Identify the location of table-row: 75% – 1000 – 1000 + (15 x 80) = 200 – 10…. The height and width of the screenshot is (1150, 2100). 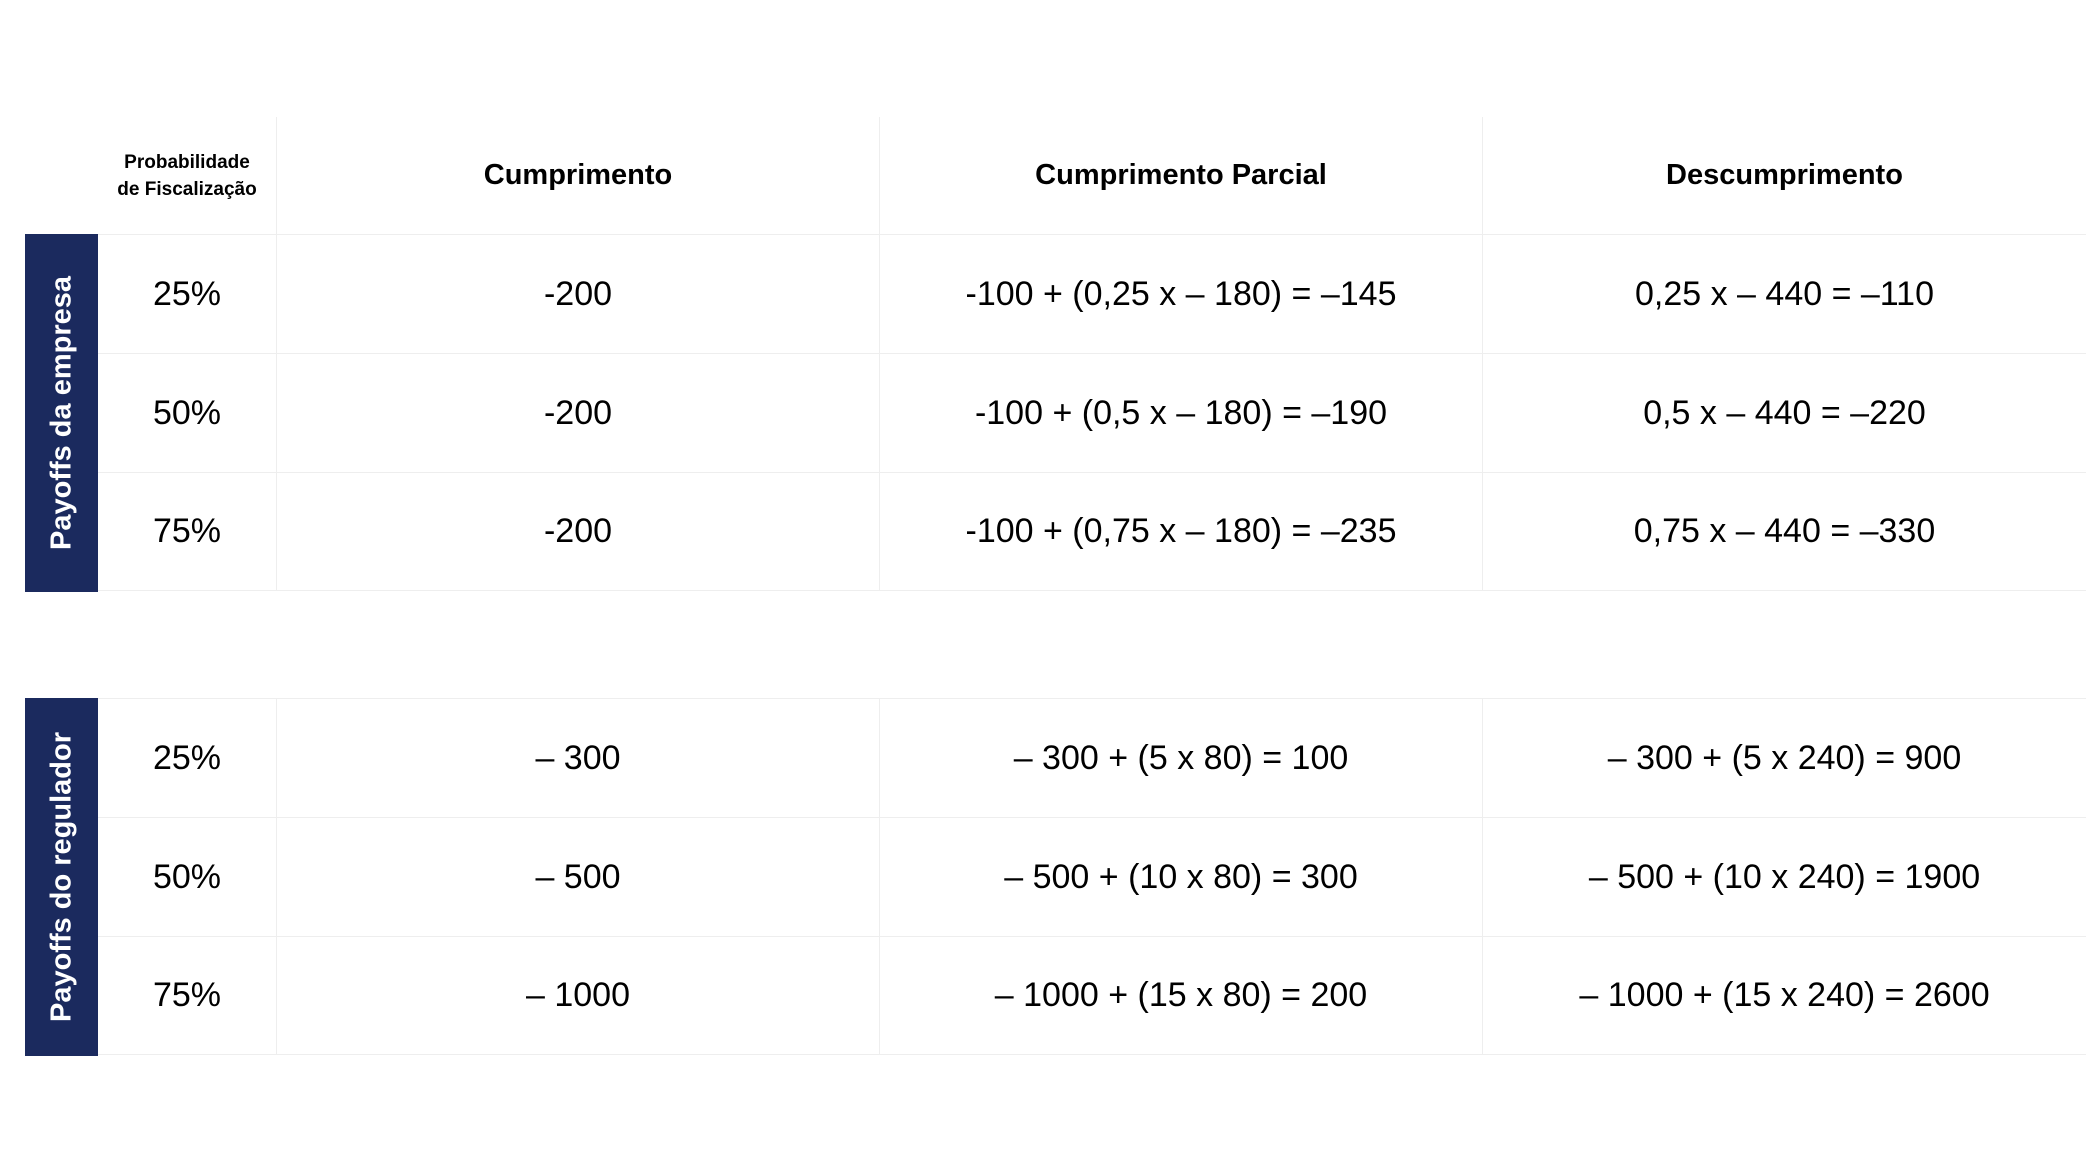
(1092, 995).